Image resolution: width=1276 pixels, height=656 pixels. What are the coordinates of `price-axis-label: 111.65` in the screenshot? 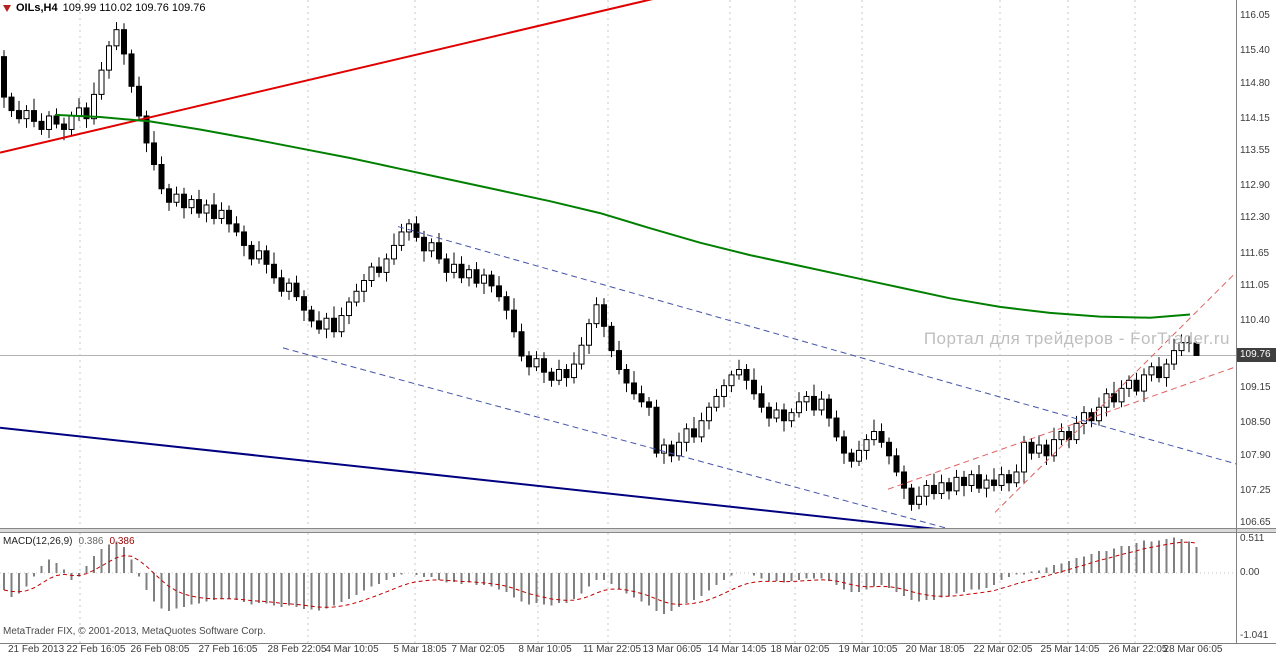 It's located at (1255, 253).